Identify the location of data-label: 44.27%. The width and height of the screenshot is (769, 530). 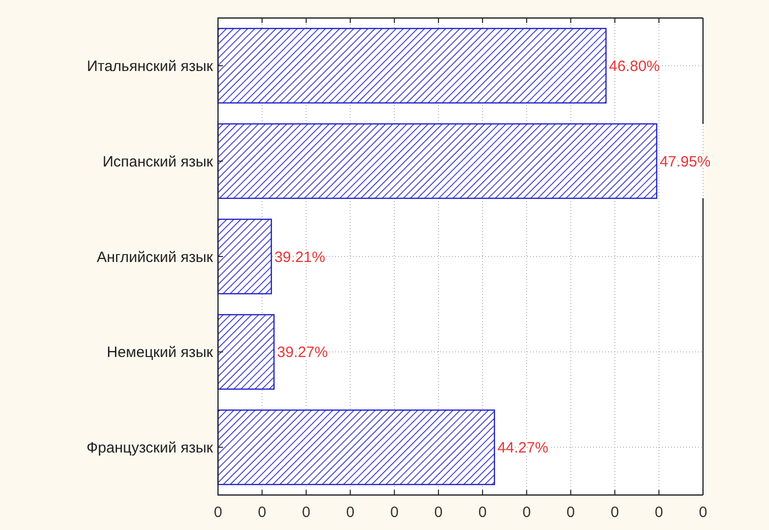
(522, 448).